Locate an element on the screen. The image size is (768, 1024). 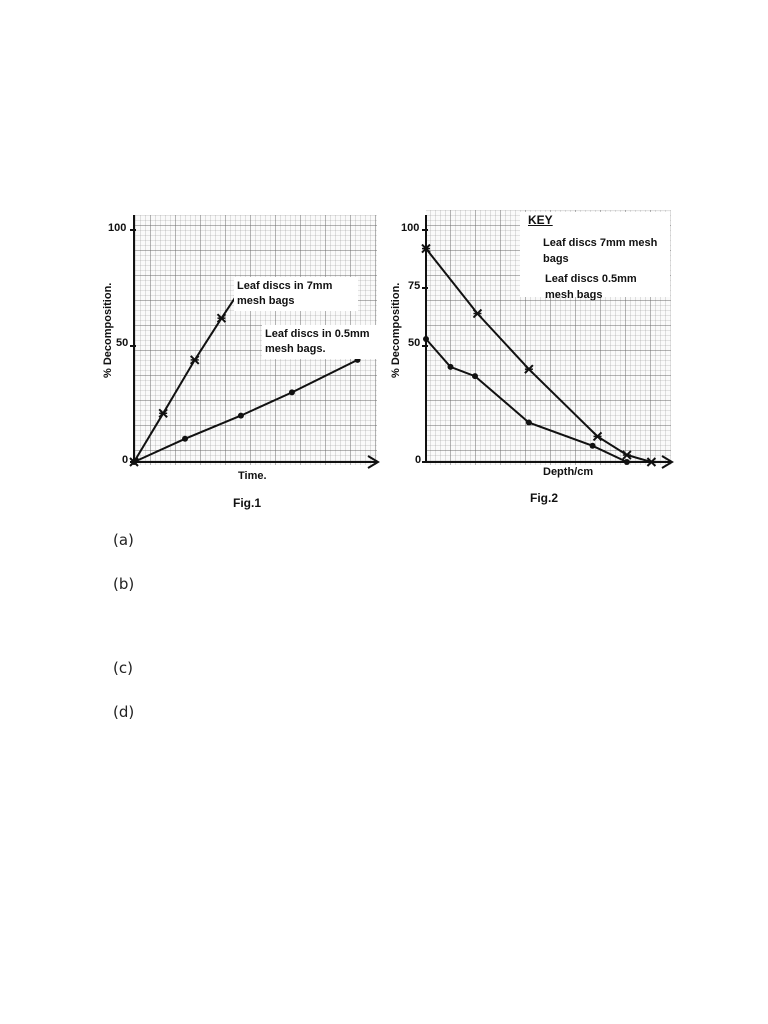
fig2-x-axis-arrow is located at coordinates (667, 462).